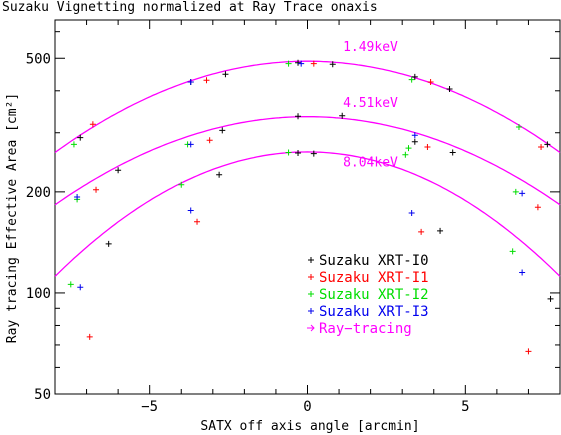  I want to click on energy-label-1: 4.51keV, so click(370, 103).